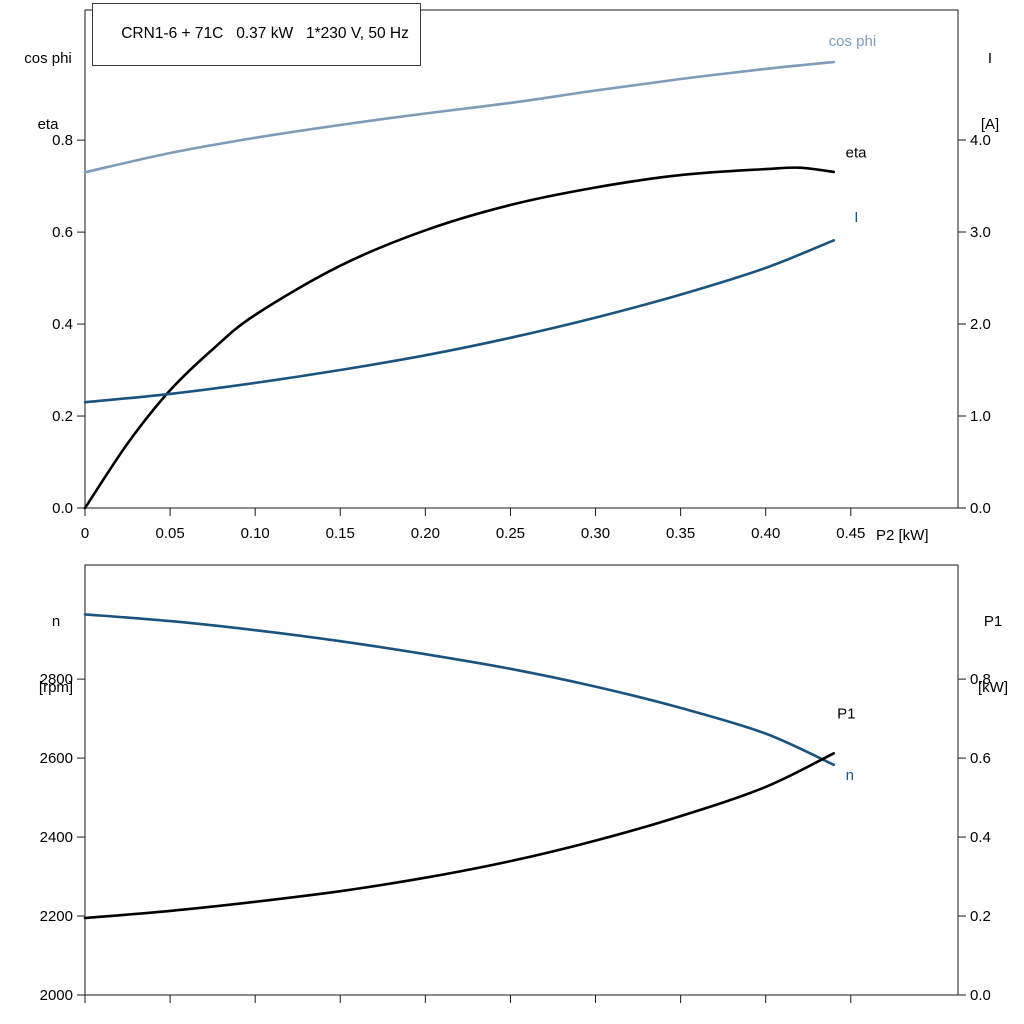  What do you see at coordinates (980, 140) in the screenshot?
I see `right-tick-label: 4.0` at bounding box center [980, 140].